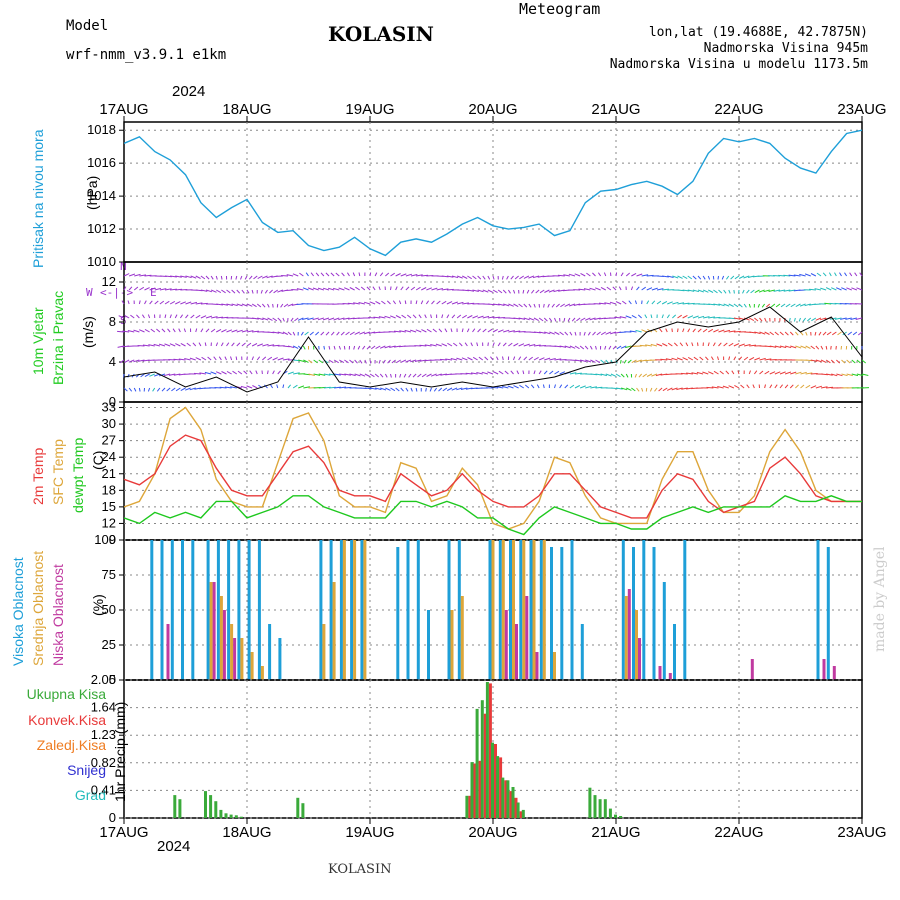  I want to click on cloud-ytick-label: 50, so click(109, 609).